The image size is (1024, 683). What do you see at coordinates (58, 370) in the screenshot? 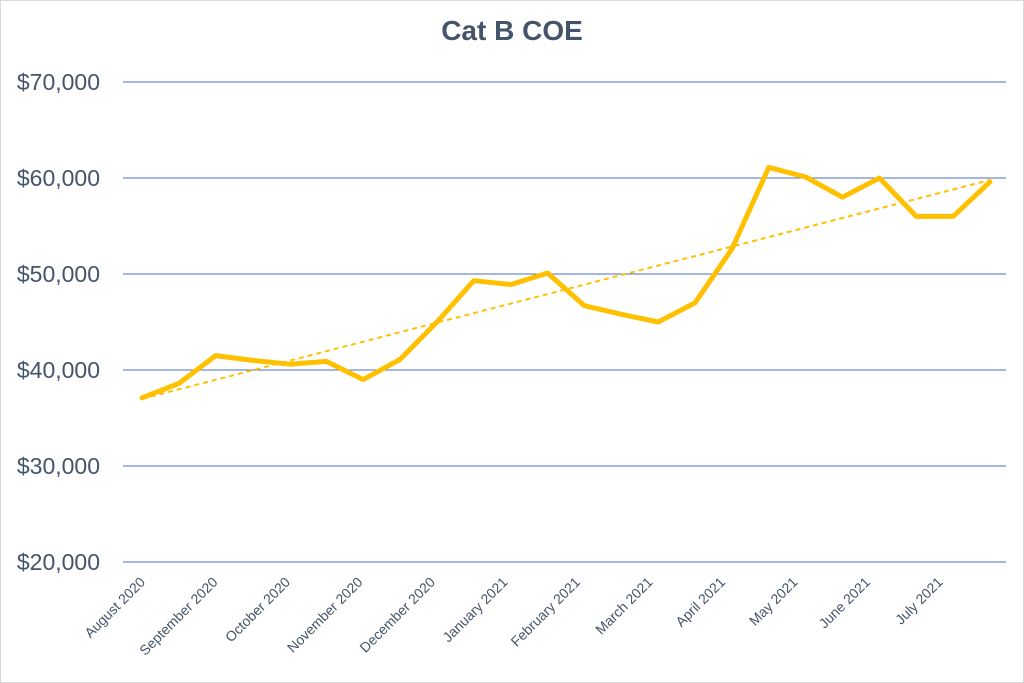
I see `y-tick-label: $40,000` at bounding box center [58, 370].